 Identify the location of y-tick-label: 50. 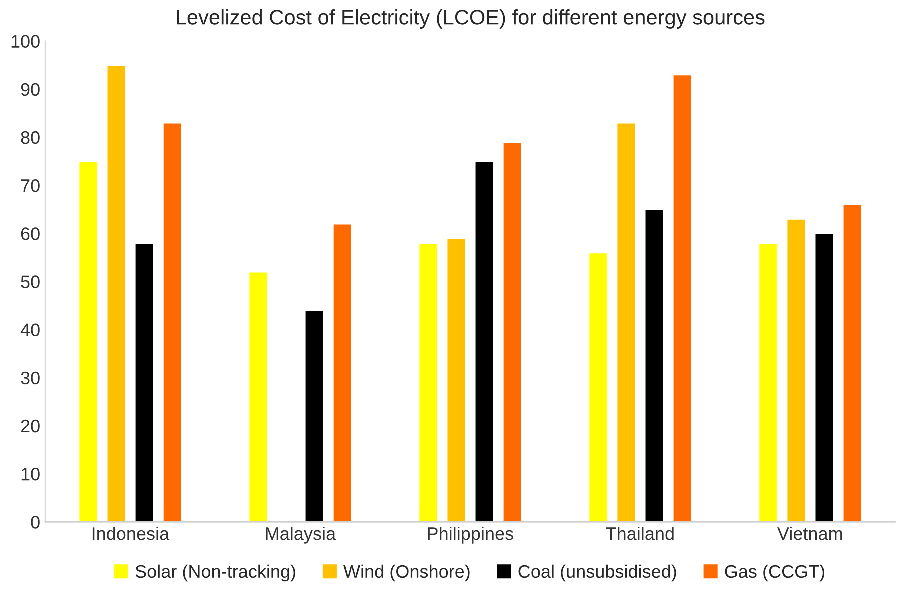
(30, 282).